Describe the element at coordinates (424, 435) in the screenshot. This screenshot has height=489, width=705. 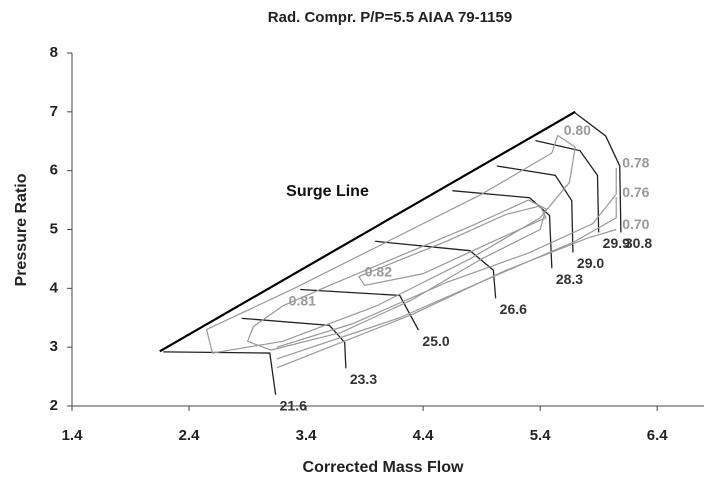
I see `x-tick-label: 4.4` at that location.